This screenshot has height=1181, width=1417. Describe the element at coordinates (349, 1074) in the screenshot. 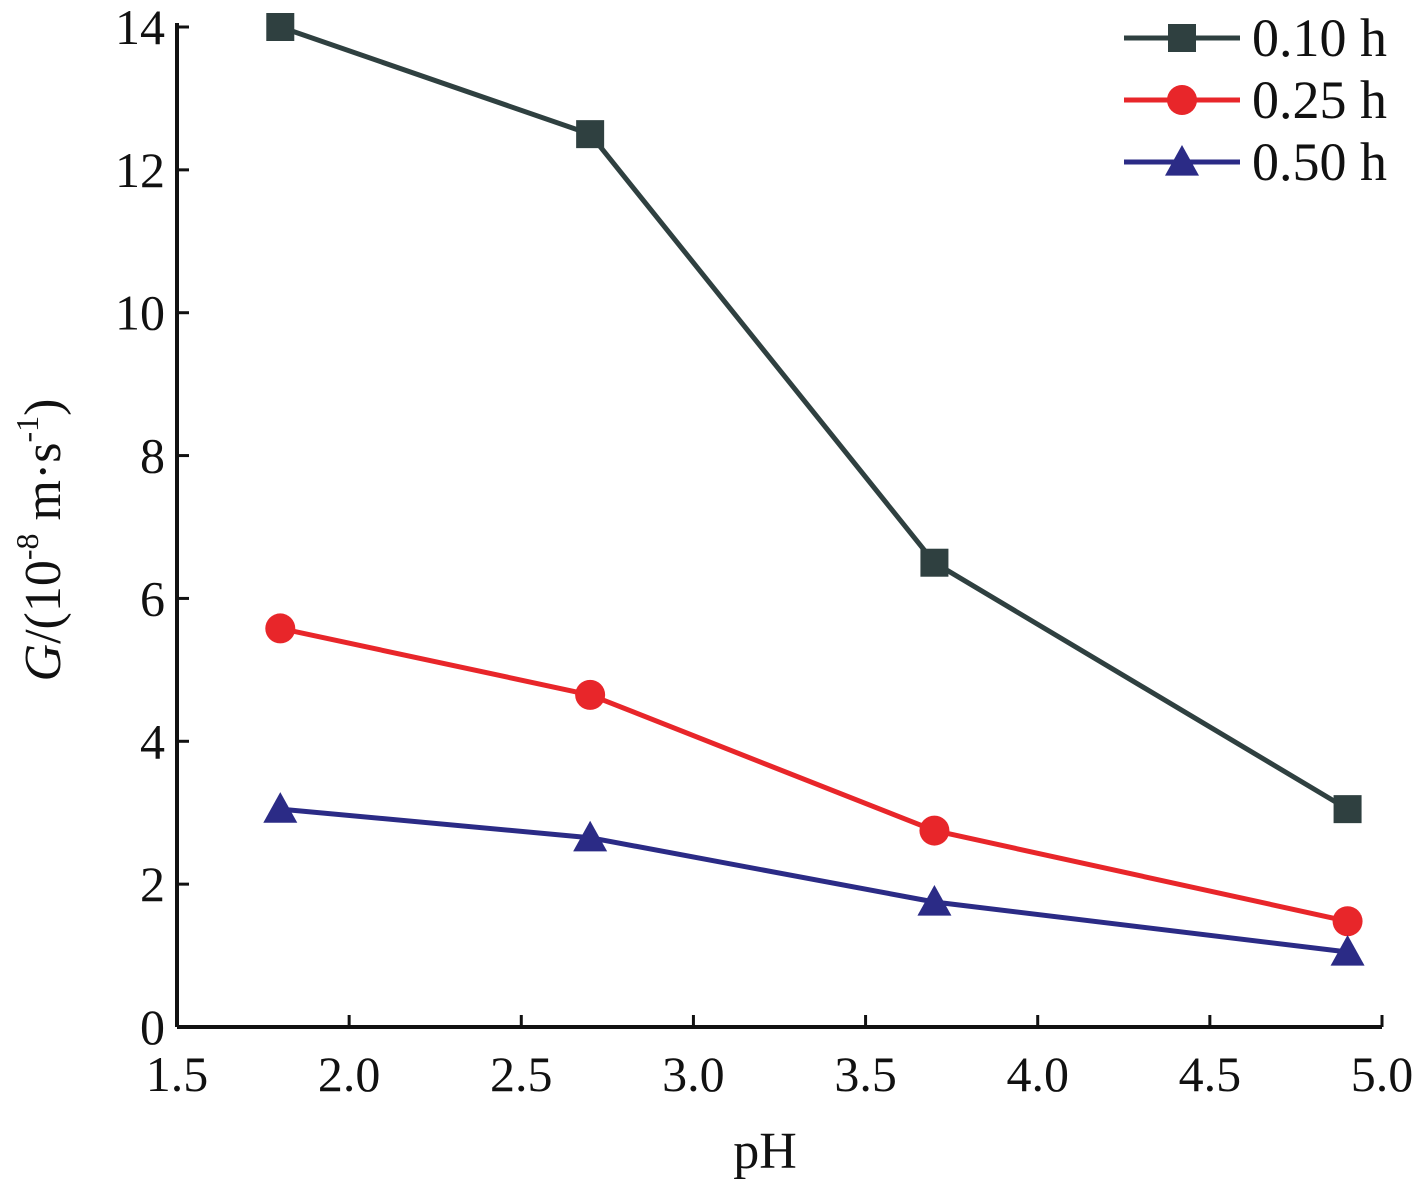

I see `x-tick-label: 2.0` at that location.